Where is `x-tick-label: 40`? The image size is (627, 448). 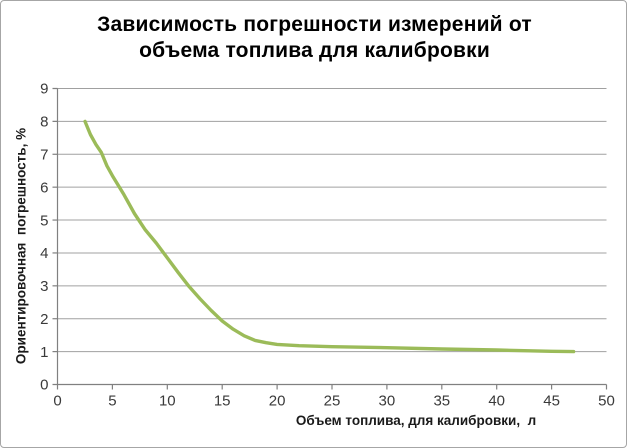
x-tick-label: 40 is located at coordinates (496, 401).